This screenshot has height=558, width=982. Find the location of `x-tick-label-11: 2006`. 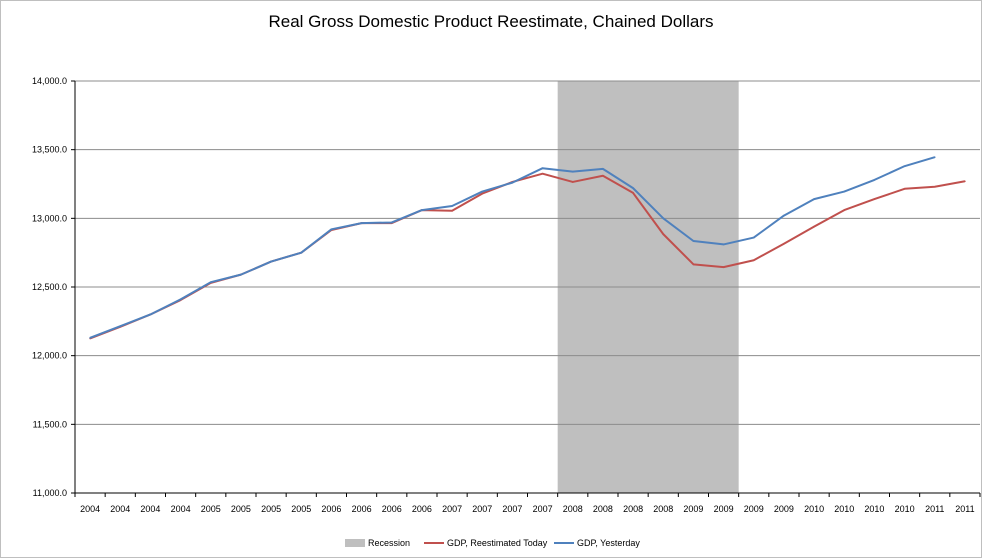

x-tick-label-11: 2006 is located at coordinates (422, 509).